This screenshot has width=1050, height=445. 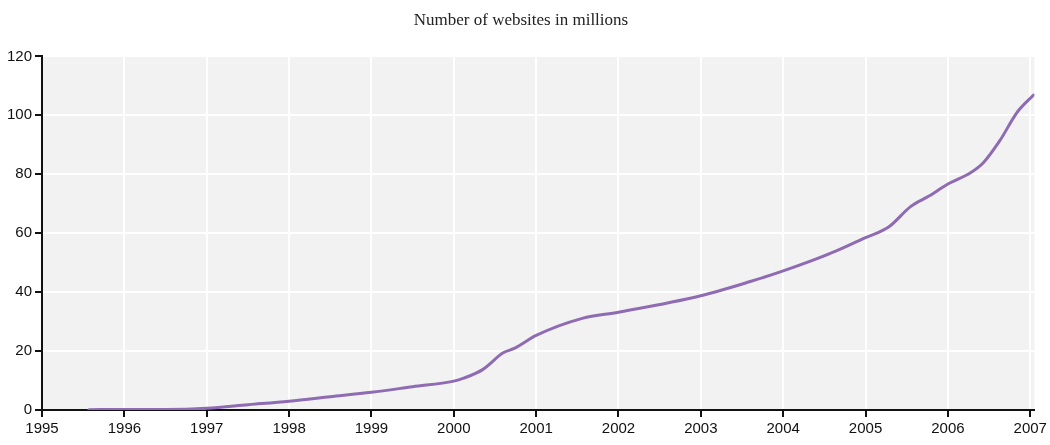 I want to click on chart-title: Number of websites in millions, so click(x=521, y=19).